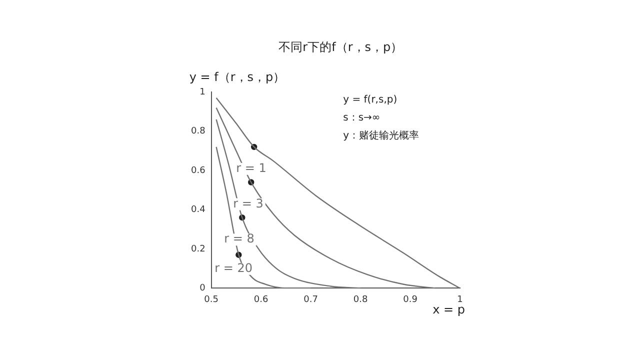 The image size is (640, 360). Describe the element at coordinates (311, 299) in the screenshot. I see `x-tick-label: 0.7` at that location.